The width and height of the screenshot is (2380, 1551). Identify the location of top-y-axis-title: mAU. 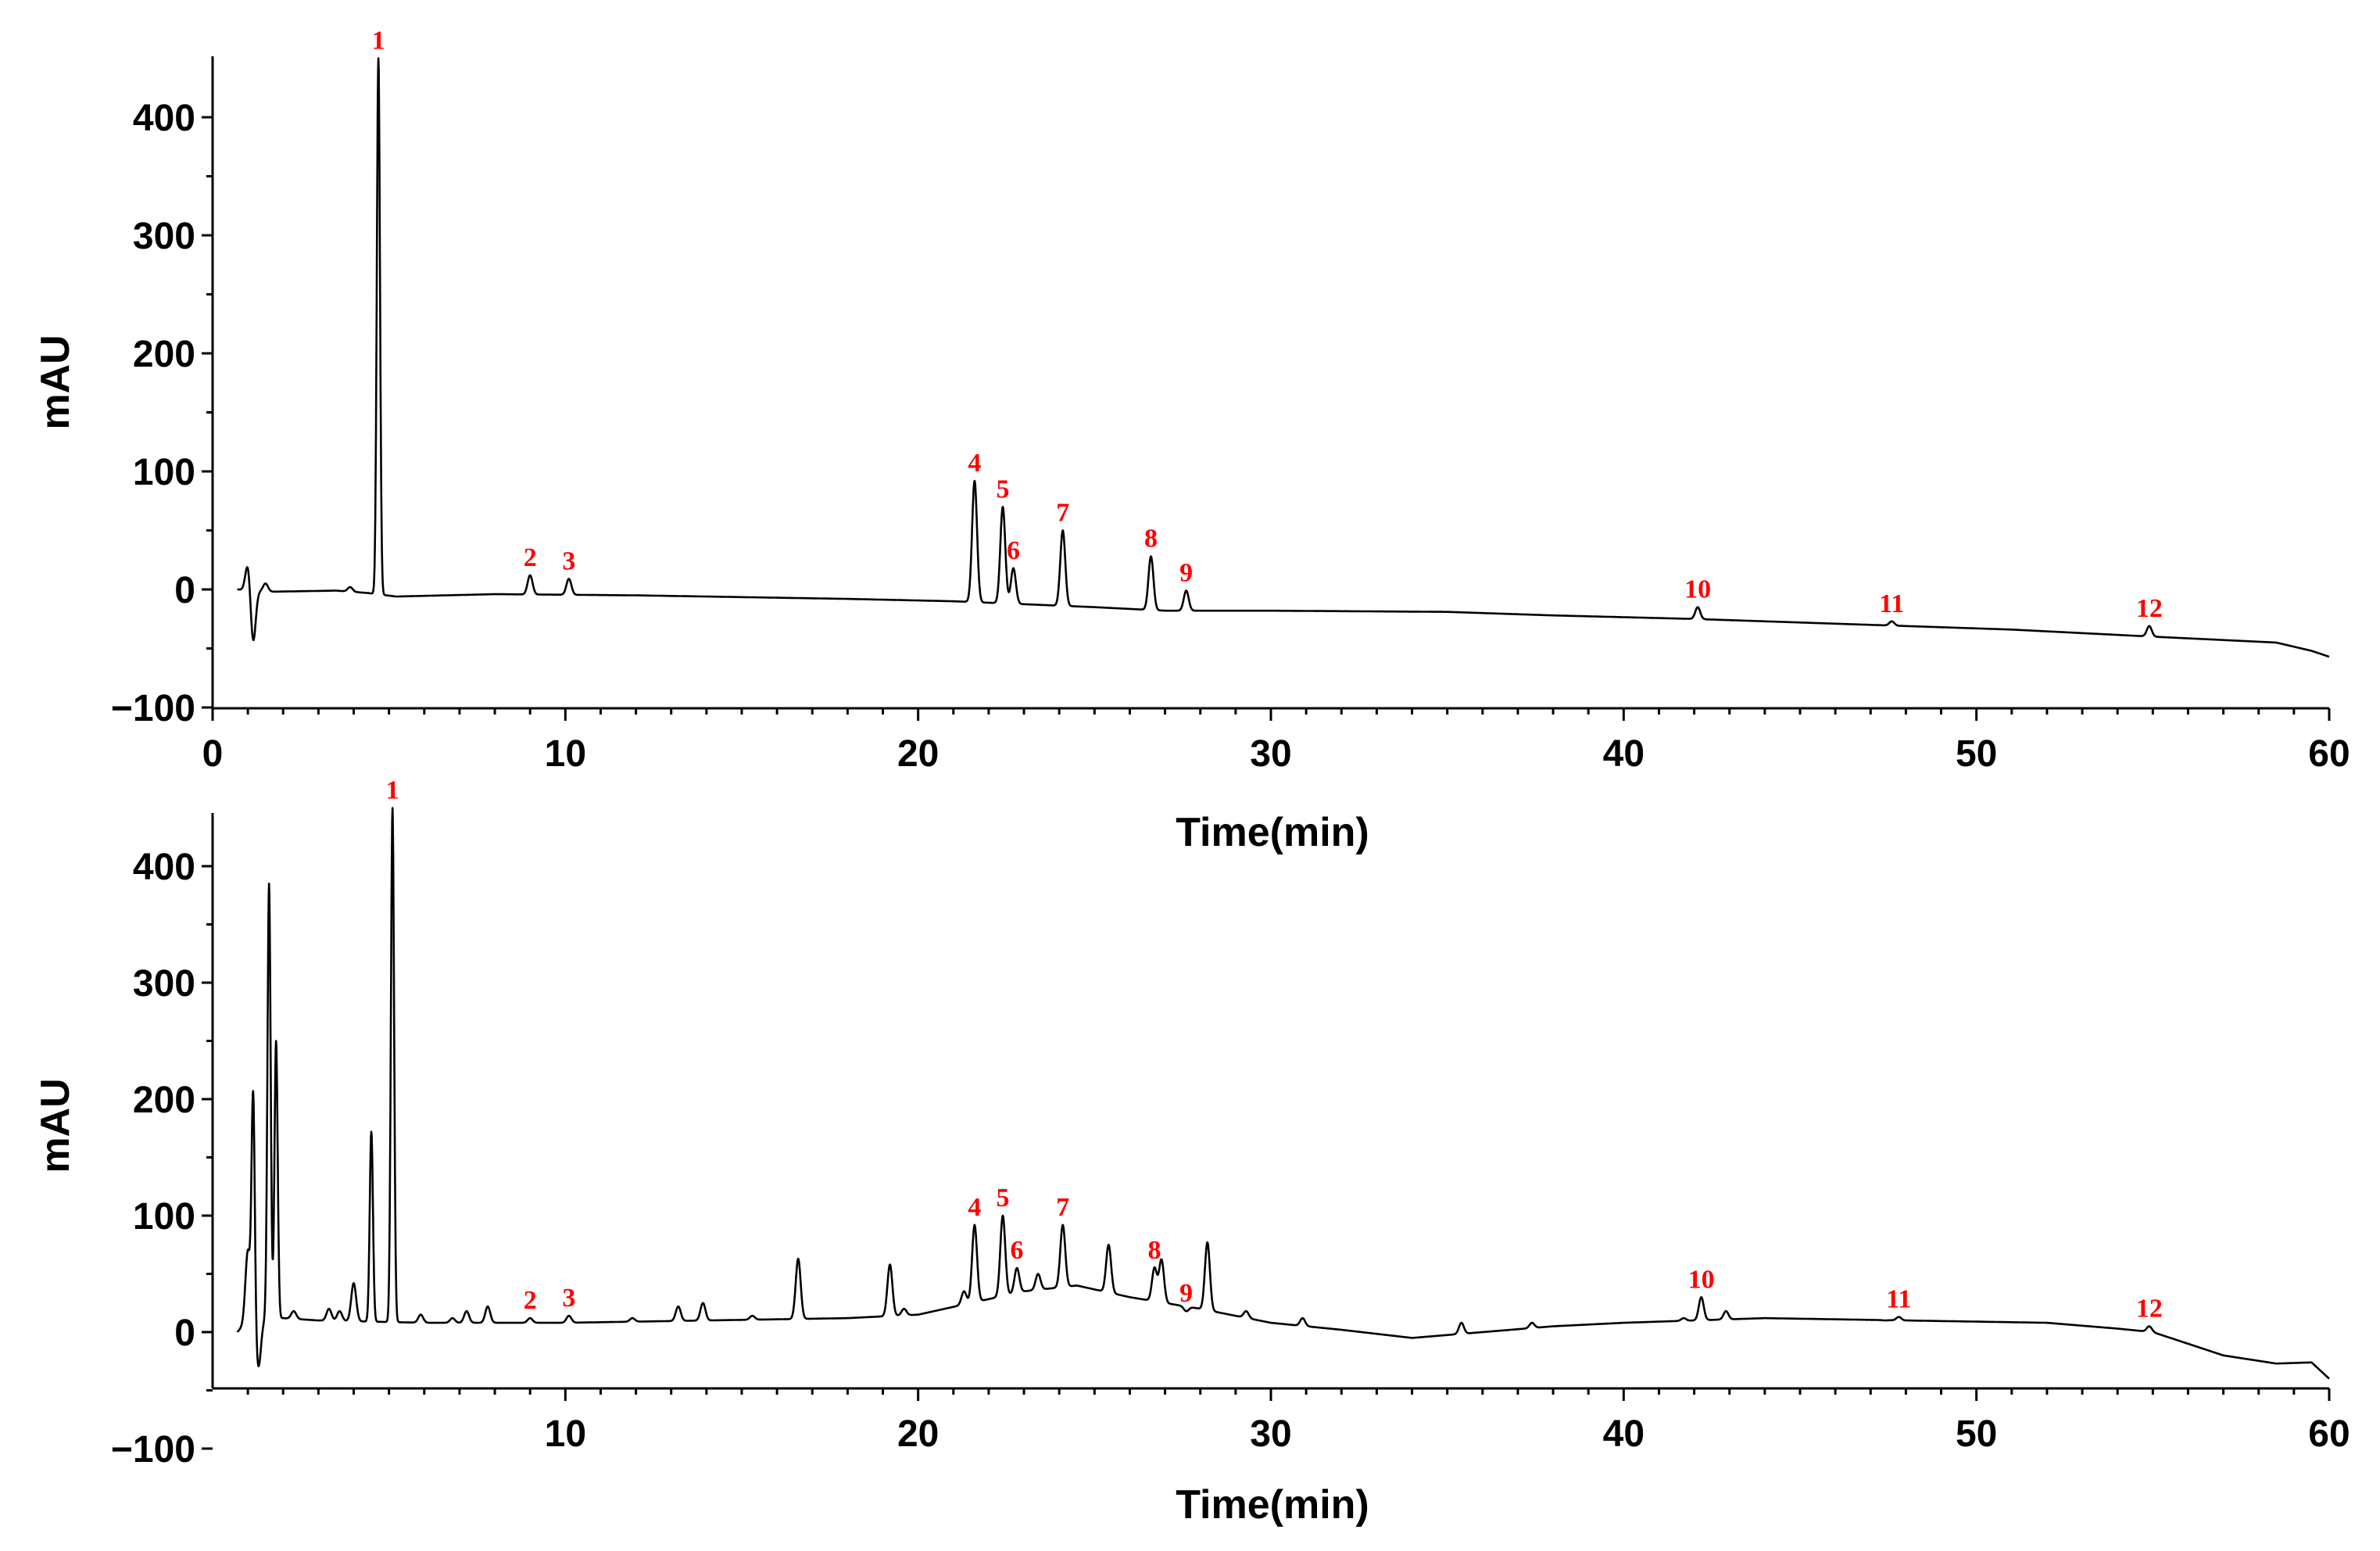
(55, 382).